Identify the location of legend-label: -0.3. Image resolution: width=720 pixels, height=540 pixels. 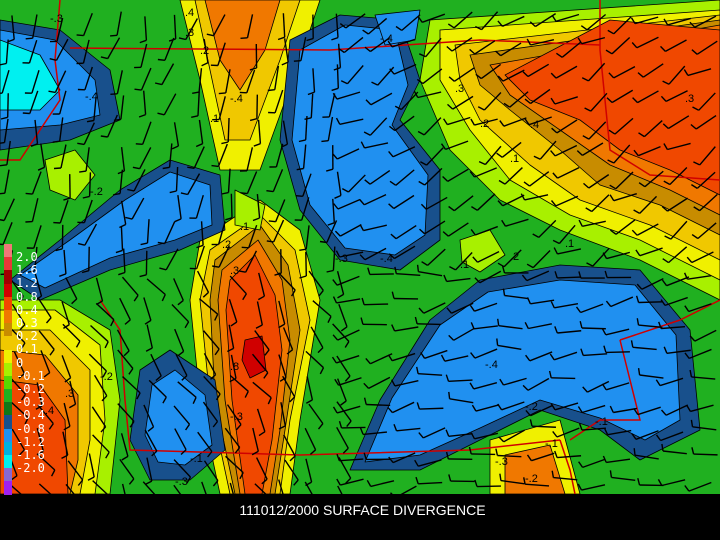
(30, 402).